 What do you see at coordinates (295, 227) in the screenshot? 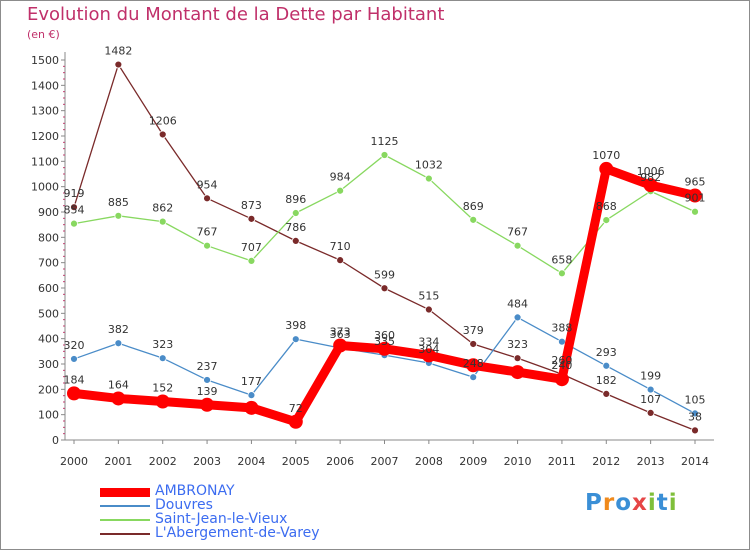
I see `data-label: 786` at bounding box center [295, 227].